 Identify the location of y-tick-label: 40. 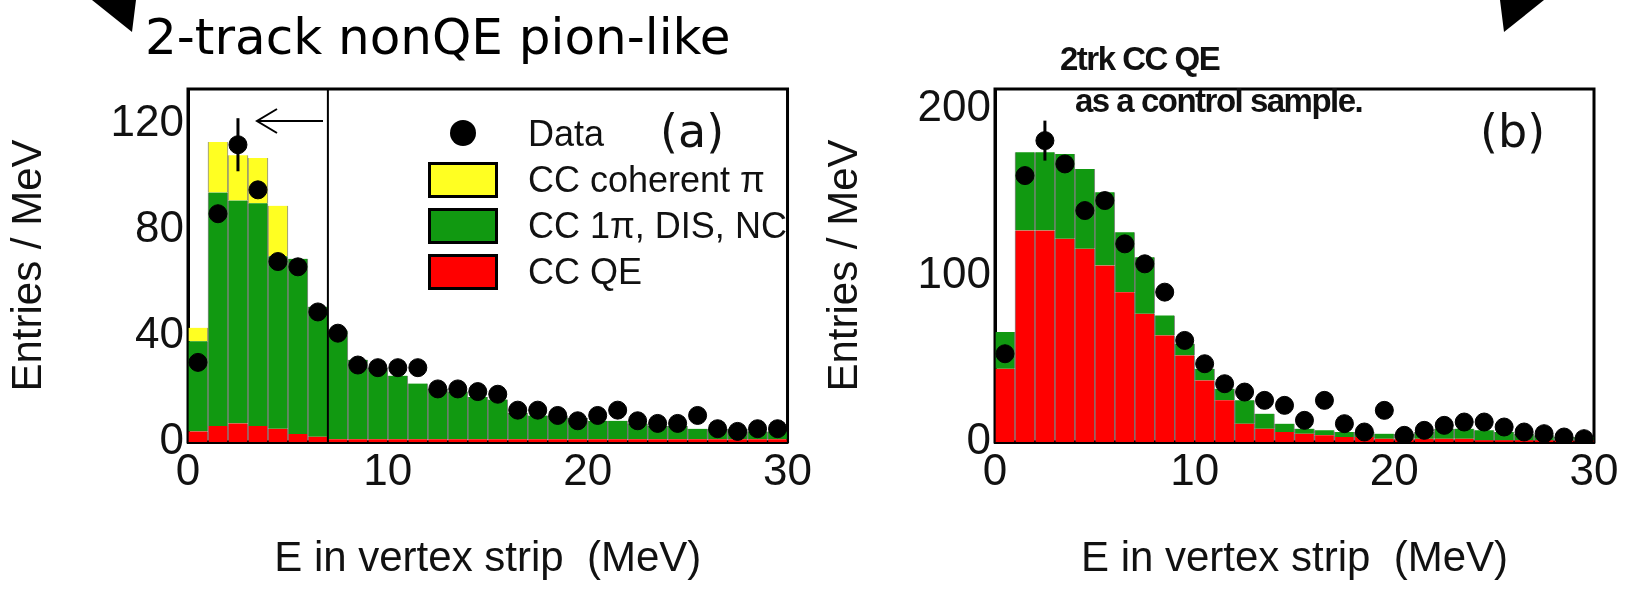
(159, 332).